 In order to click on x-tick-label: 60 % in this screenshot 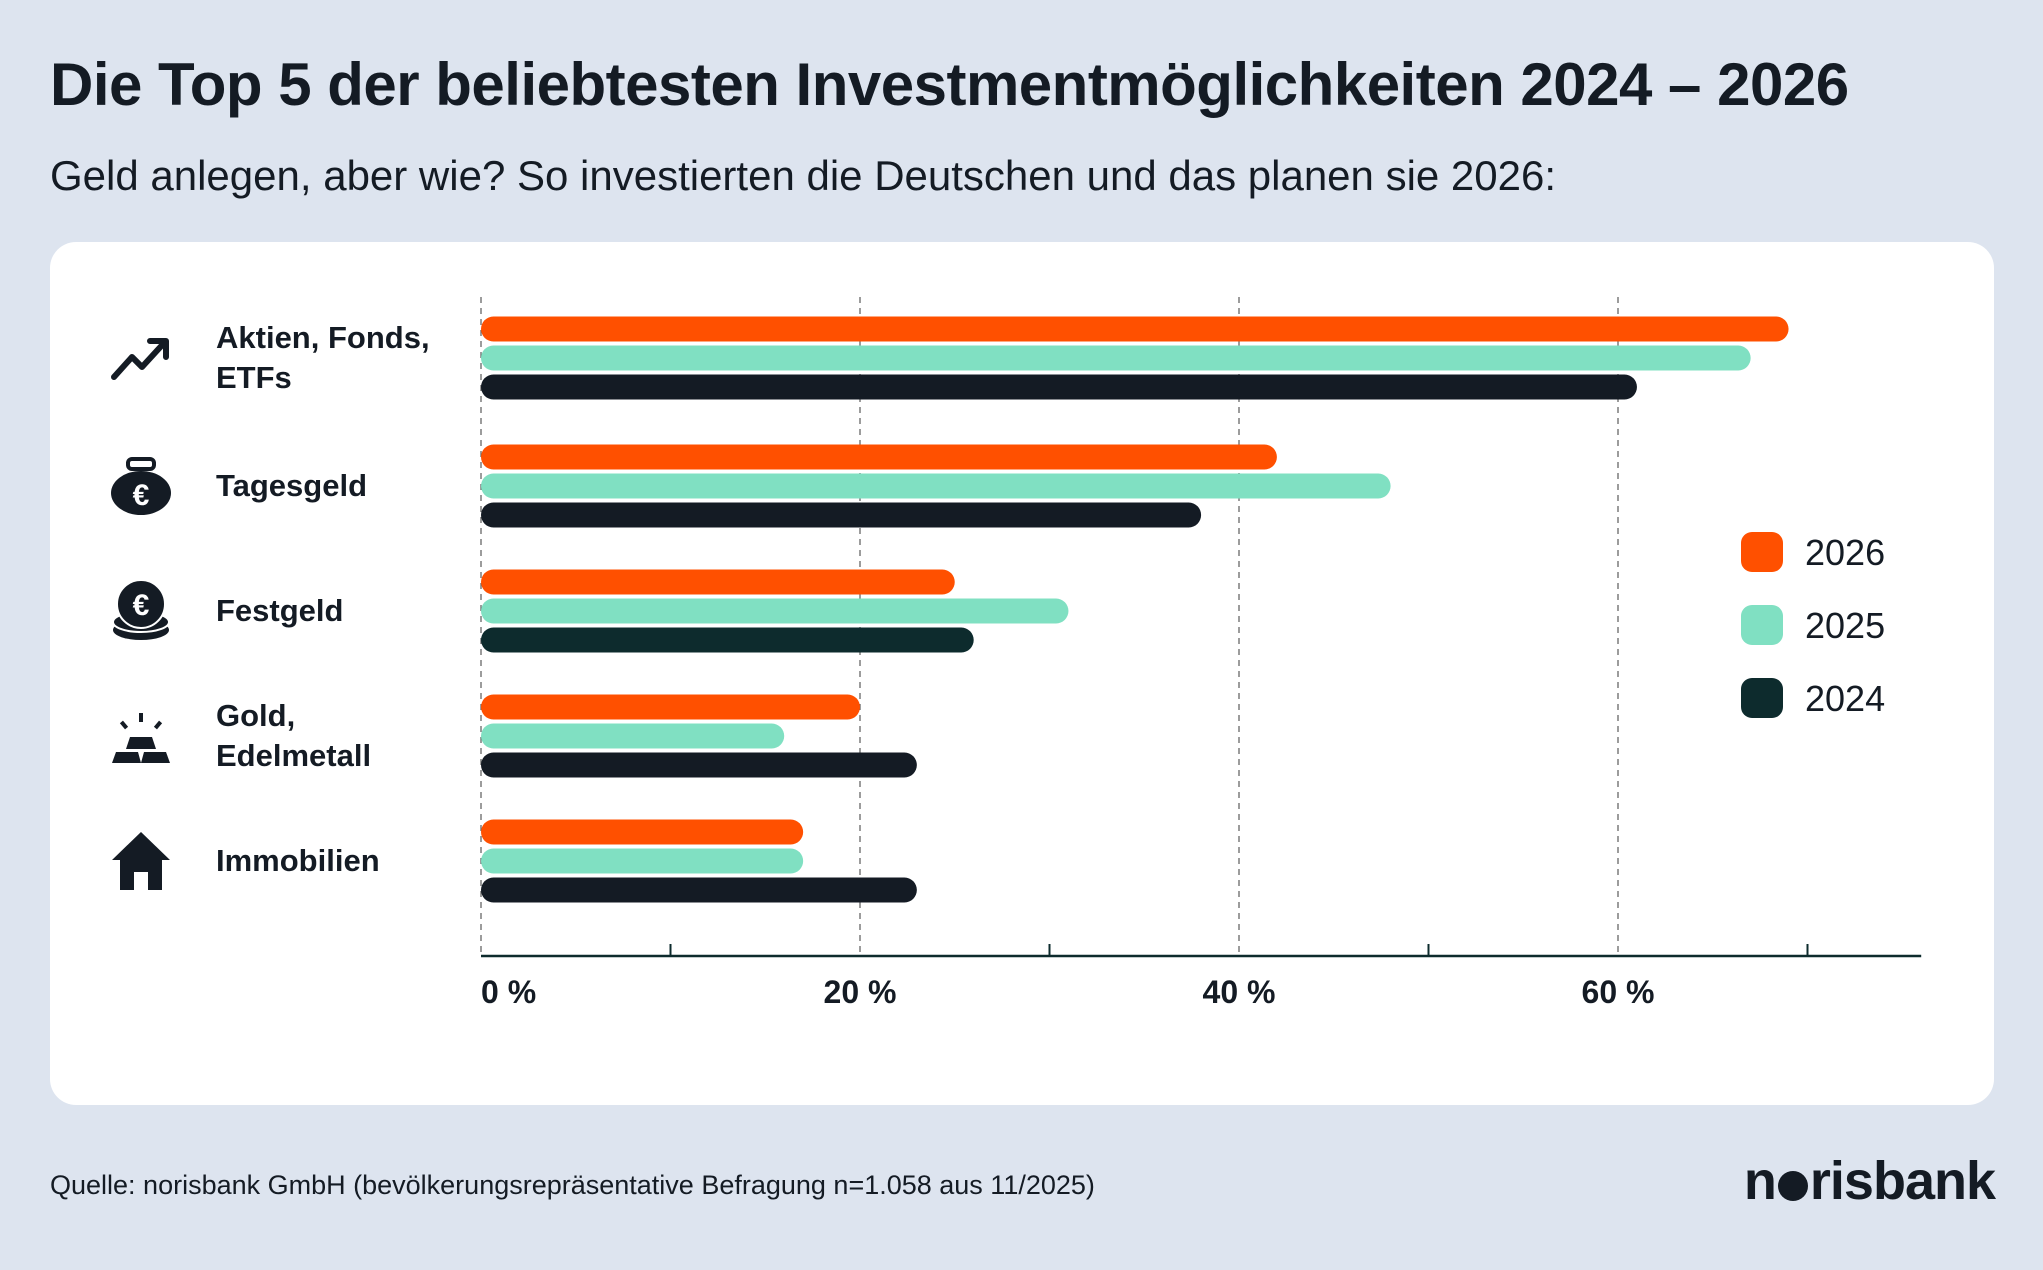, I will do `click(1618, 992)`.